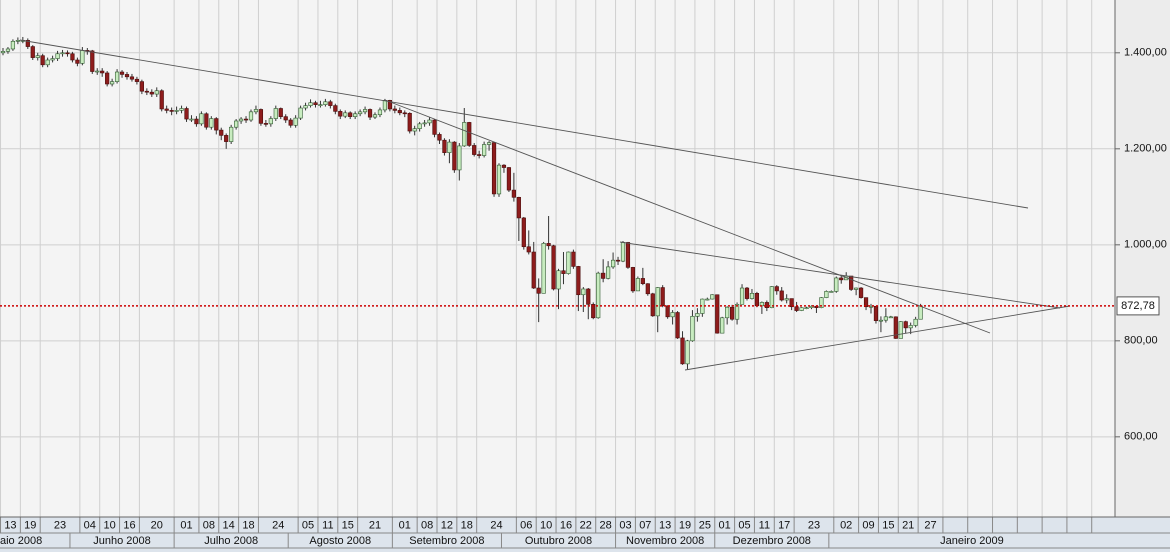  I want to click on x-tick-label: 01, so click(186, 525).